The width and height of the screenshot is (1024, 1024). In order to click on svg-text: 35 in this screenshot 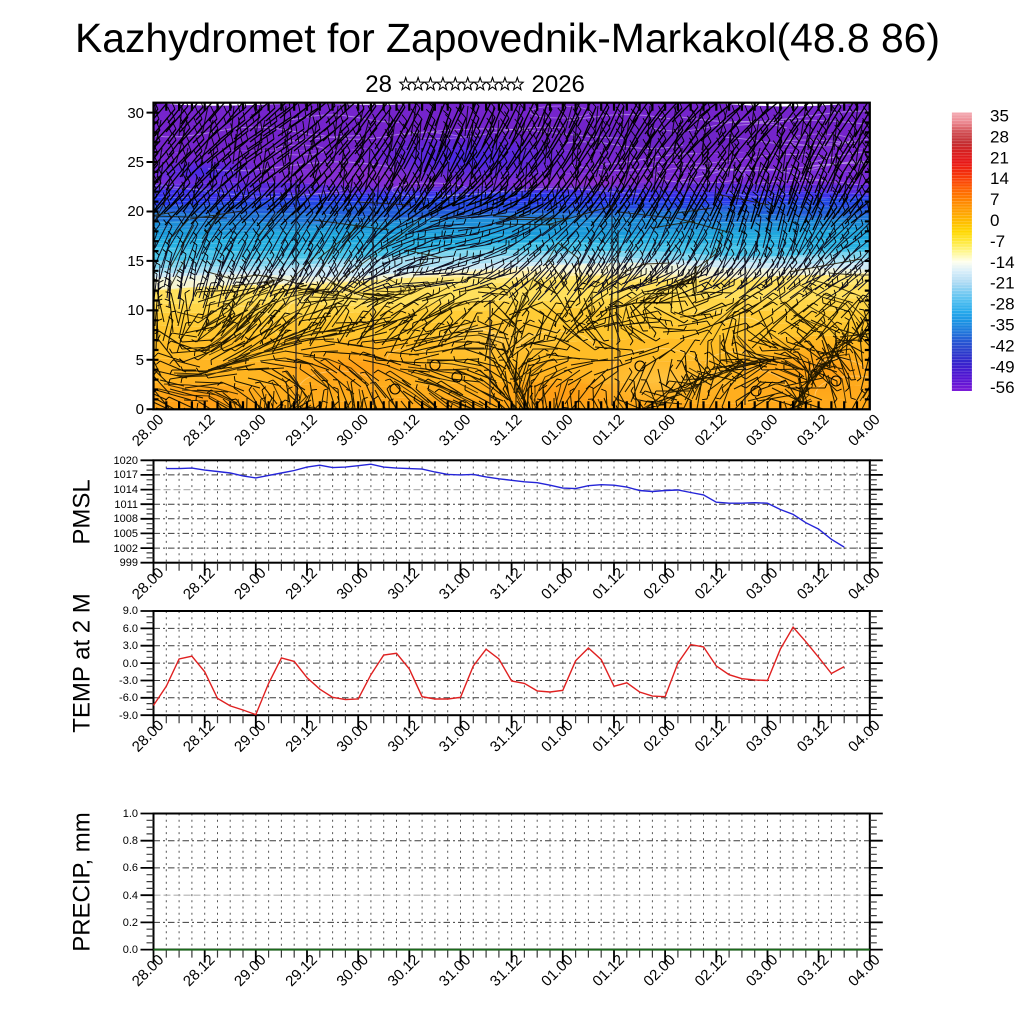, I will do `click(999, 116)`.